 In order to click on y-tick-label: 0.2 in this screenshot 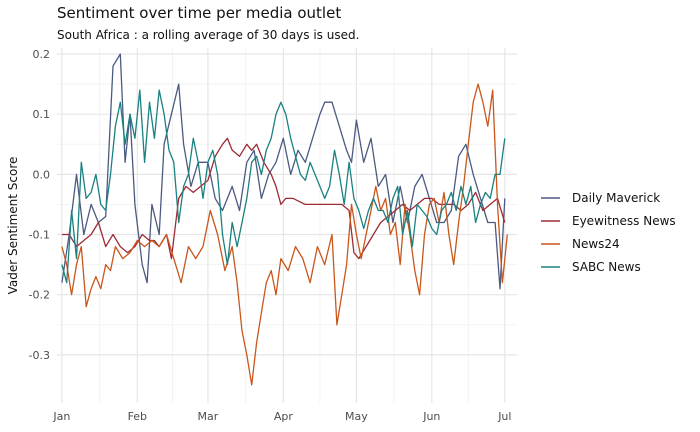, I will do `click(42, 54)`.